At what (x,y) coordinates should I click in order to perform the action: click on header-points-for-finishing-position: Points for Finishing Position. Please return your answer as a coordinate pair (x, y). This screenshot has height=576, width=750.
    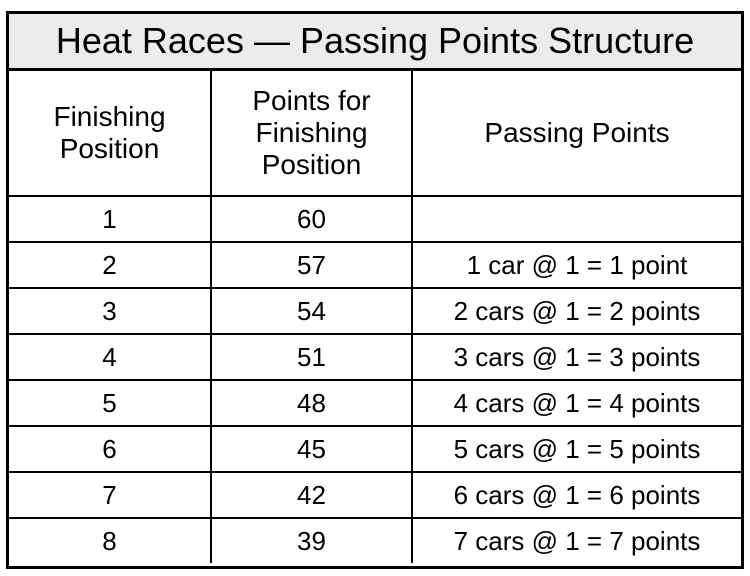
    Looking at the image, I should click on (311, 133).